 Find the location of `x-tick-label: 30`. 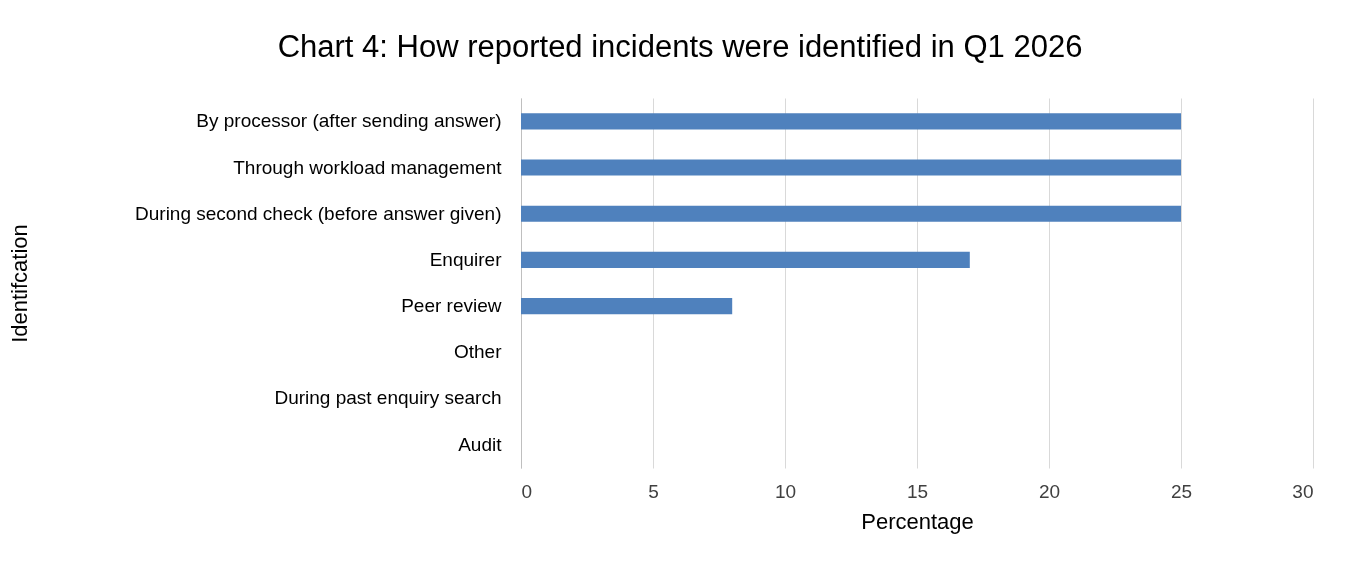

x-tick-label: 30 is located at coordinates (1303, 491).